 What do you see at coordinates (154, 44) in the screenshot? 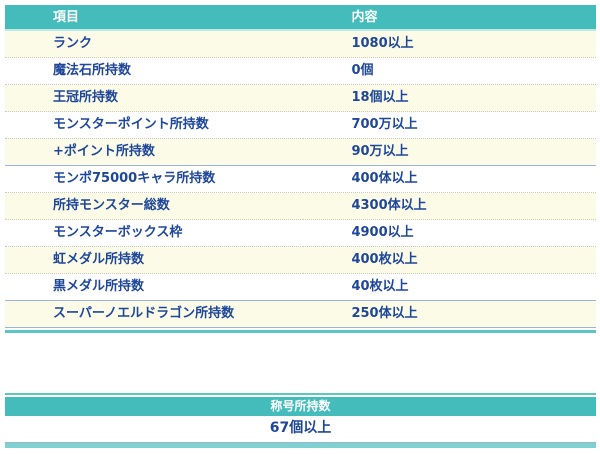
I see `row-item-label: ランク` at bounding box center [154, 44].